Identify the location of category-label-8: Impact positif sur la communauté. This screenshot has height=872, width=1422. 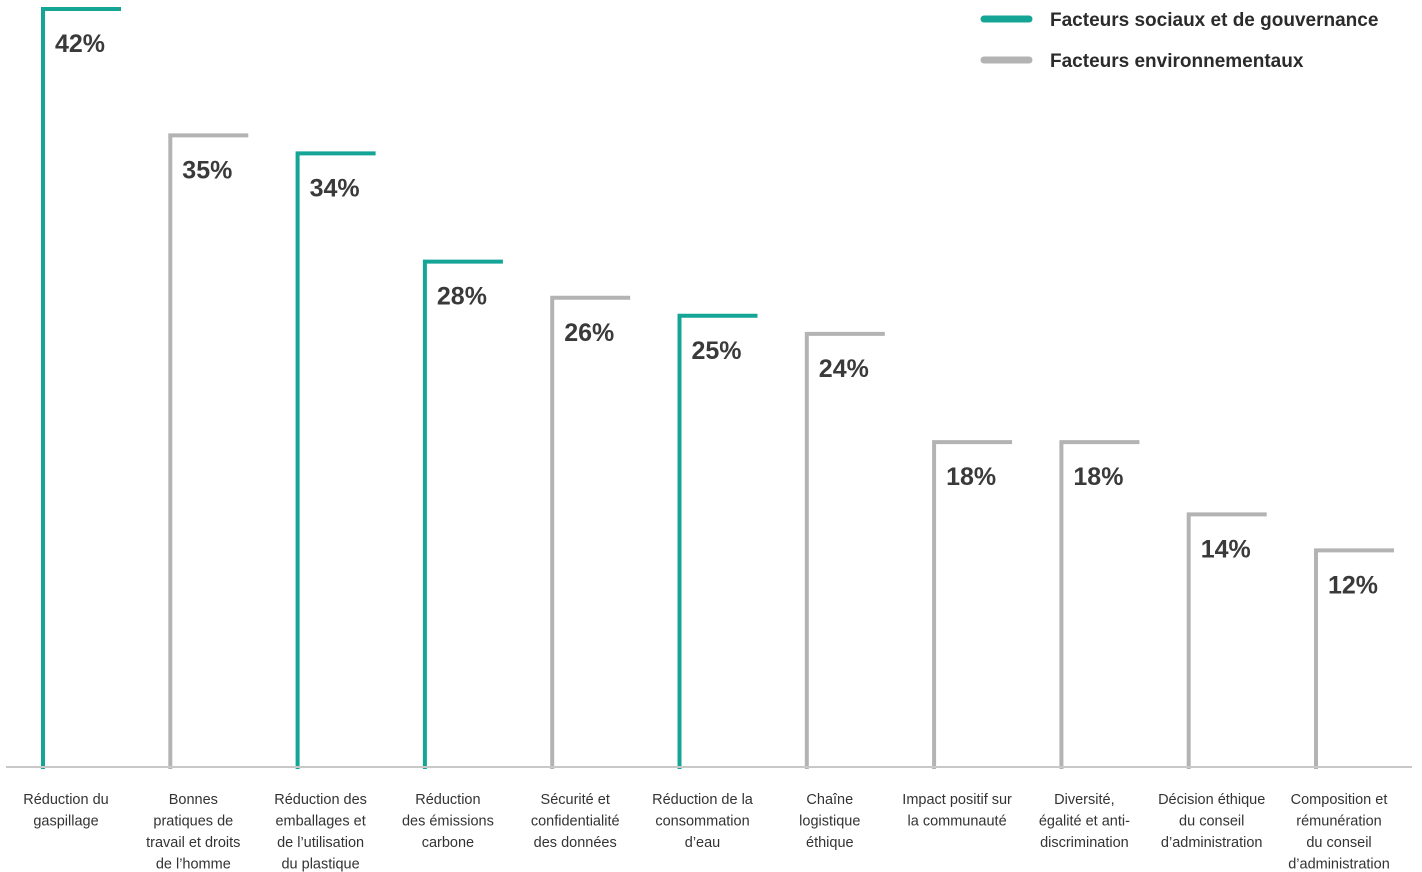
(957, 811).